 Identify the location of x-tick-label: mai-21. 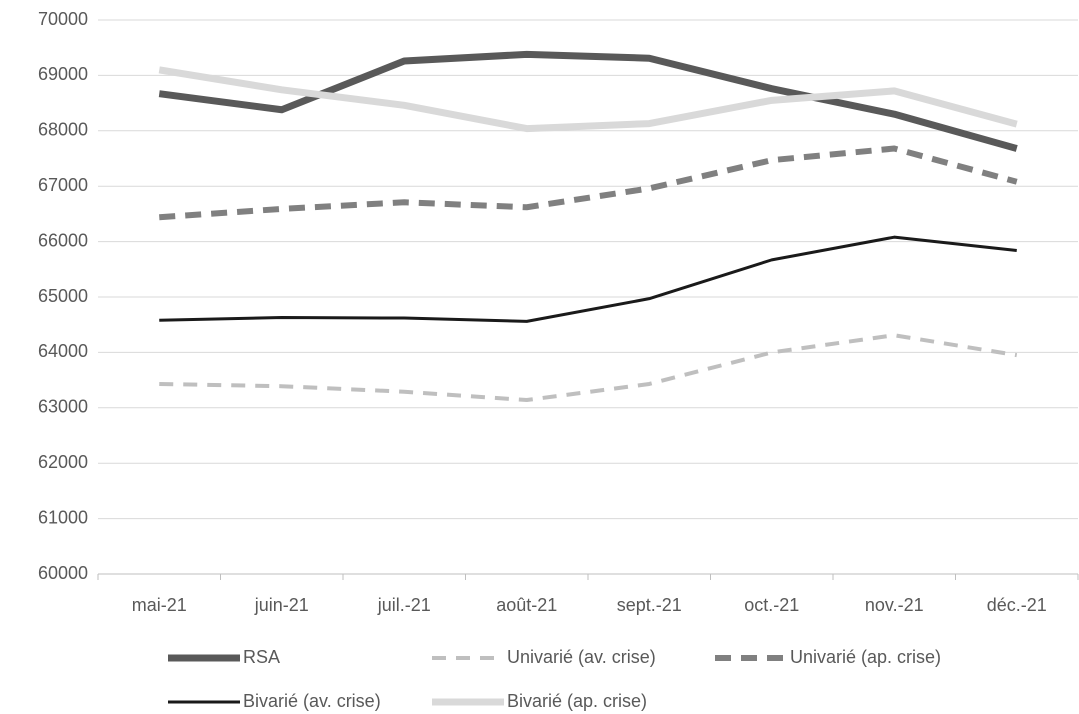
(159, 605).